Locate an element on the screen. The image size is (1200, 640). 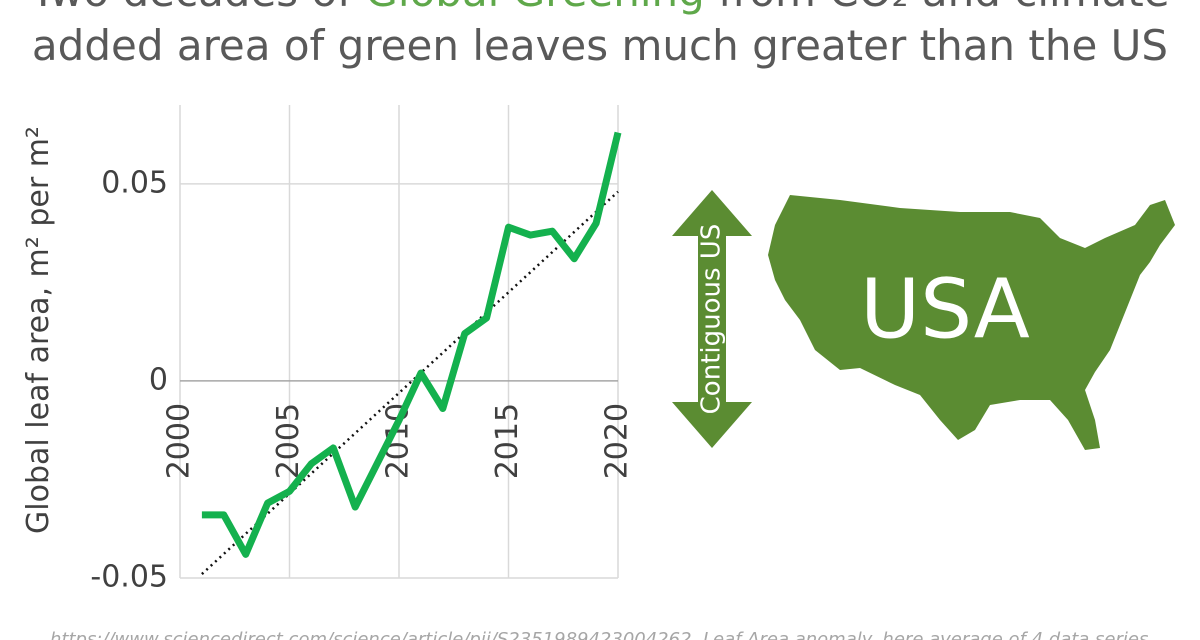
double-arrow is located at coordinates (712, 319).